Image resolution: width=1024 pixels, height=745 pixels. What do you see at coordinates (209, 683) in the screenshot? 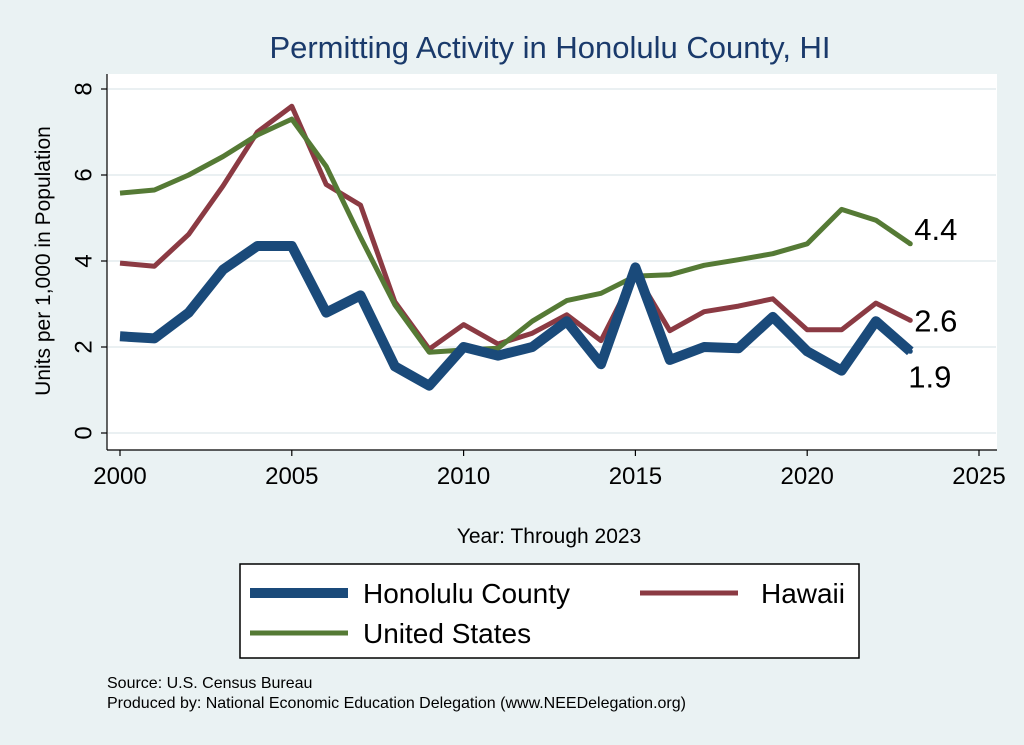
I see `source-note: Source: U.S. Census Bureau` at bounding box center [209, 683].